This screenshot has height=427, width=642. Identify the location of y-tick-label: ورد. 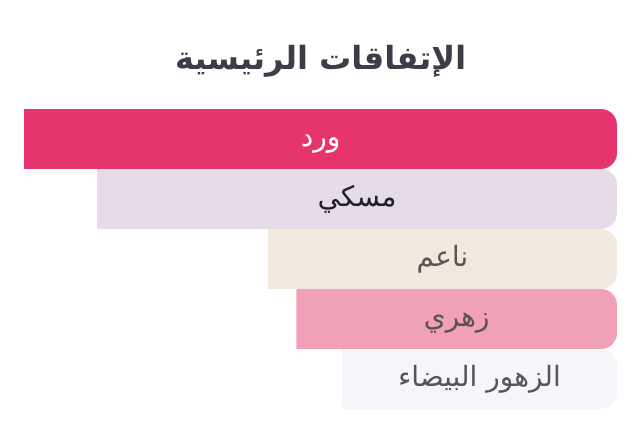
(320, 136).